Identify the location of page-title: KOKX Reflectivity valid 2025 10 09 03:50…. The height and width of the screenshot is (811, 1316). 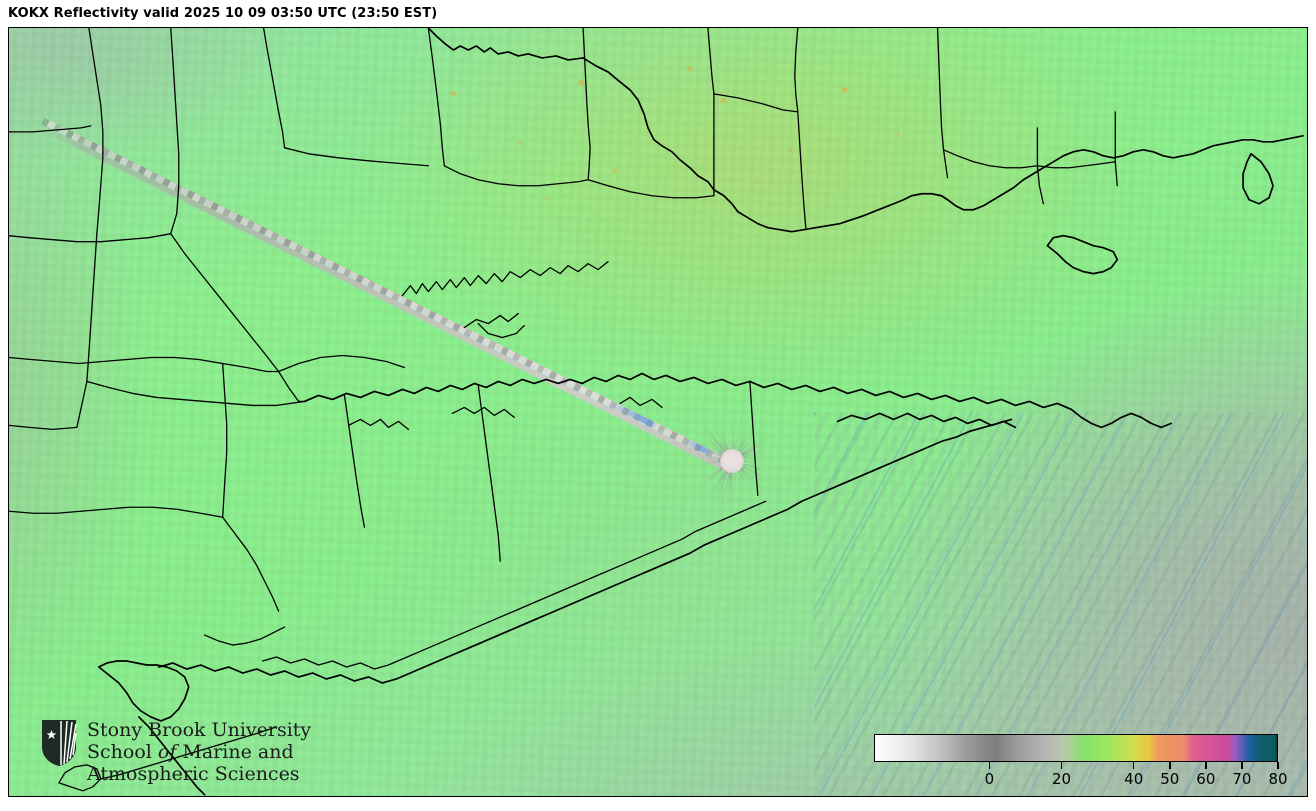
(223, 13).